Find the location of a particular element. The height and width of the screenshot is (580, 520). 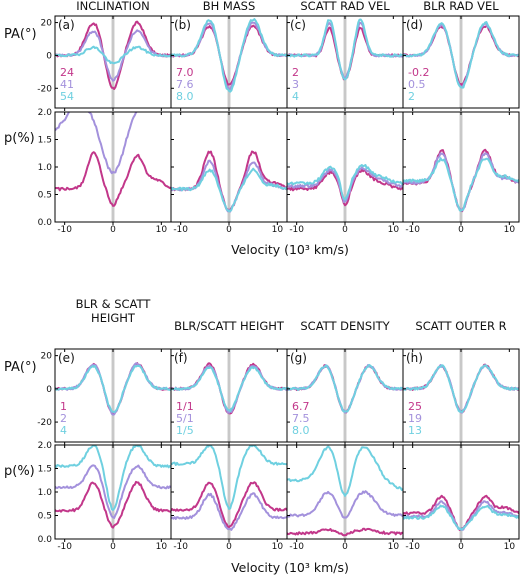

panel-letter: (h) is located at coordinates (414, 358).